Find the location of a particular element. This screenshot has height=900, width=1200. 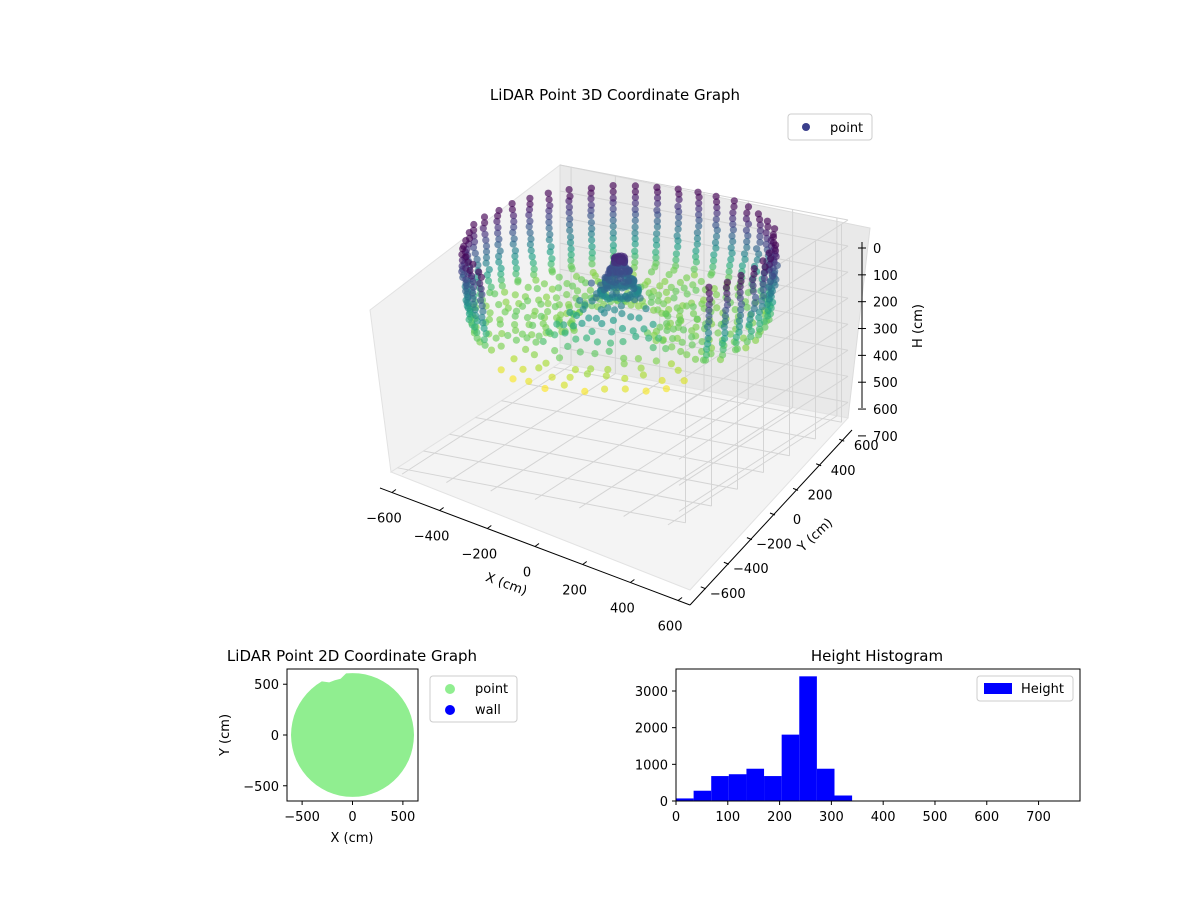

legend-histogram: Height is located at coordinates (1025, 688).